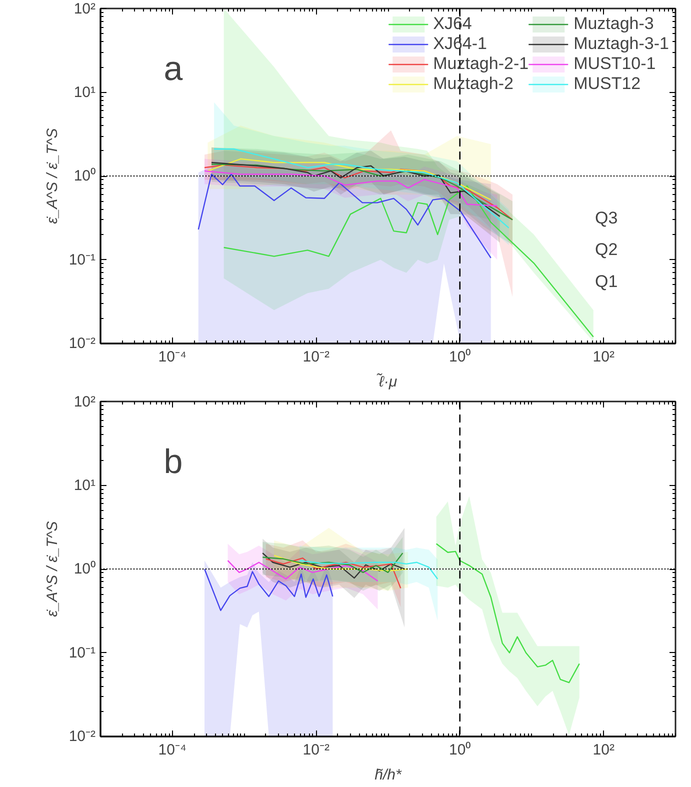  I want to click on x-axis-title: h̃/h*, so click(388, 775).